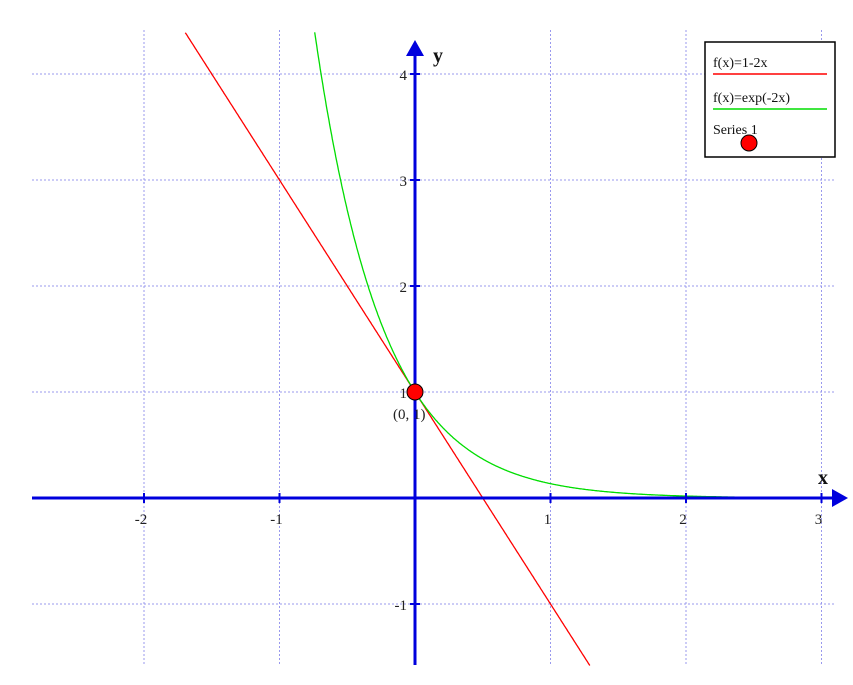  Describe the element at coordinates (404, 288) in the screenshot. I see `tick-label-y: 2` at that location.